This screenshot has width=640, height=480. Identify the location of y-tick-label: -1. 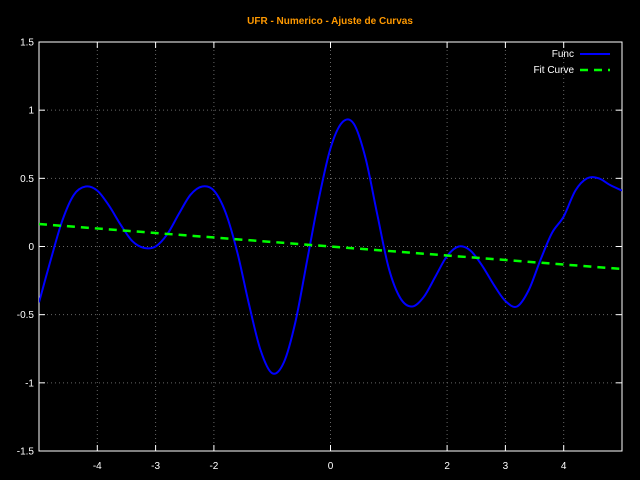
(29, 383).